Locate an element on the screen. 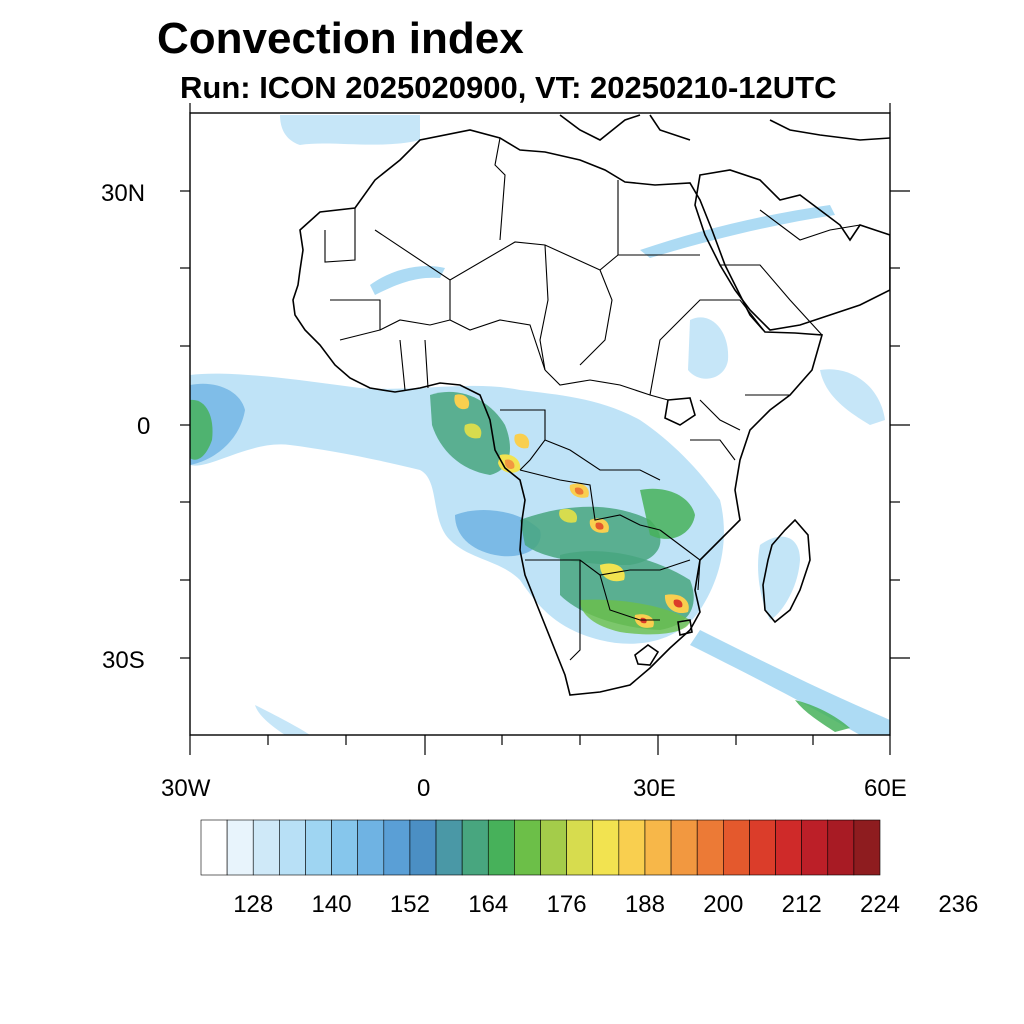  convection-hotspot-gabon-core is located at coordinates (509, 464).